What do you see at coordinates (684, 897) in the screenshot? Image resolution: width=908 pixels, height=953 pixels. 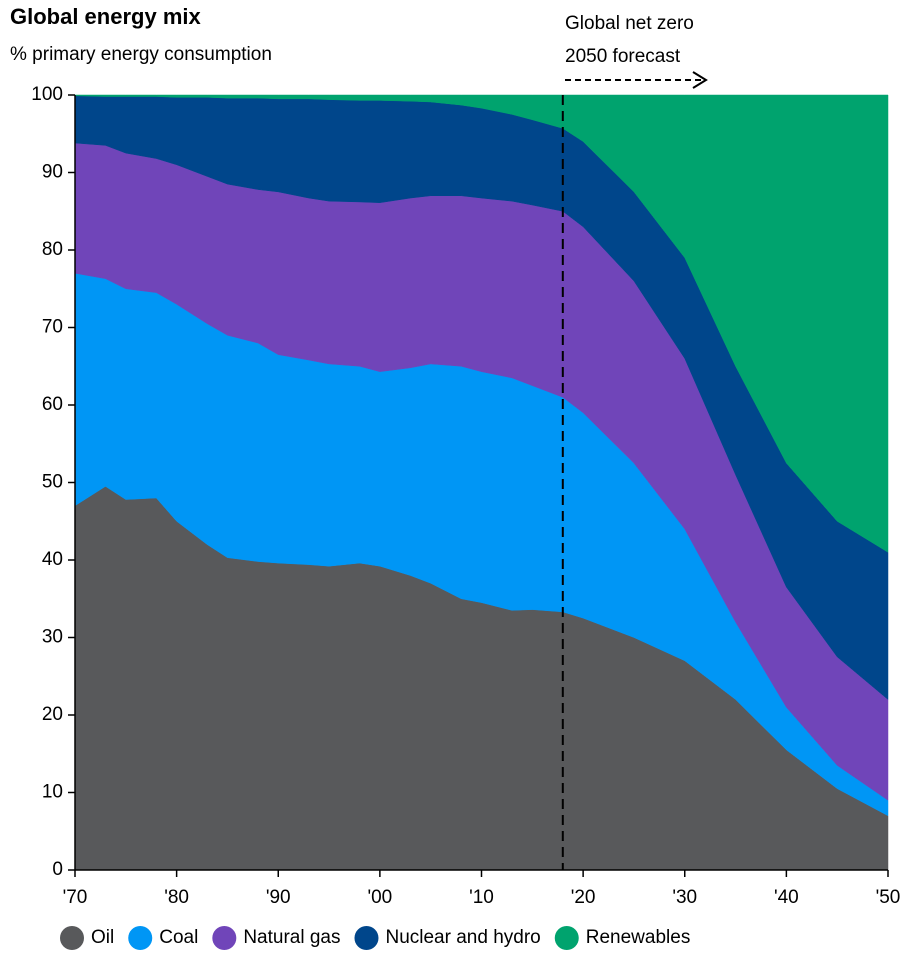 I see `x-tick-label: '30` at bounding box center [684, 897].